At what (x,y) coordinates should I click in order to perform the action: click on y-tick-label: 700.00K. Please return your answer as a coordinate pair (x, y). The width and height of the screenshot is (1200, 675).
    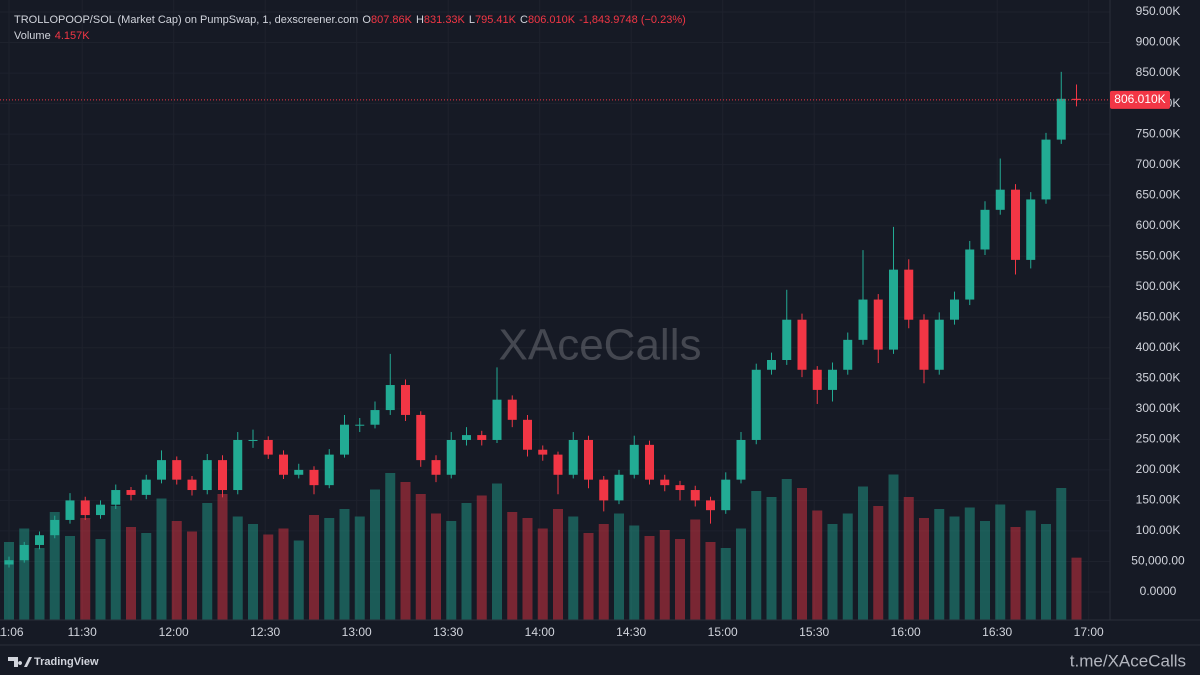
    Looking at the image, I should click on (1158, 164).